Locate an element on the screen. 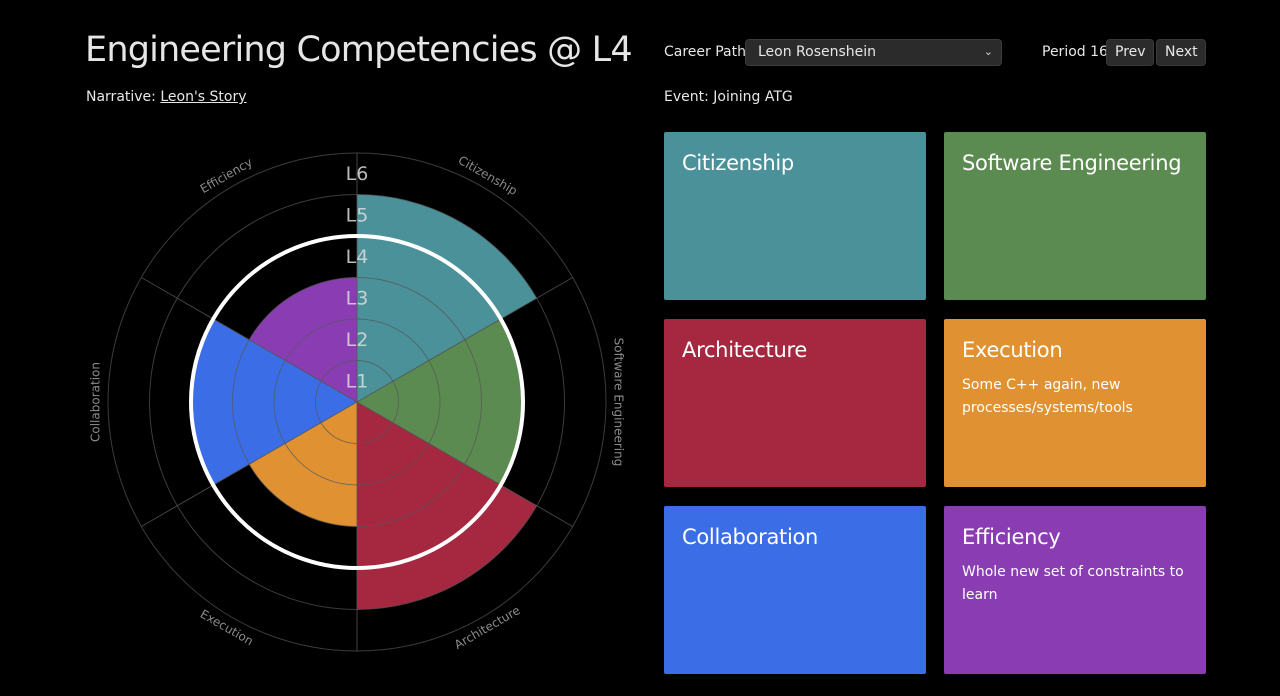 Image resolution: width=1280 pixels, height=696 pixels. card-collaboration: Collaboration is located at coordinates (795, 590).